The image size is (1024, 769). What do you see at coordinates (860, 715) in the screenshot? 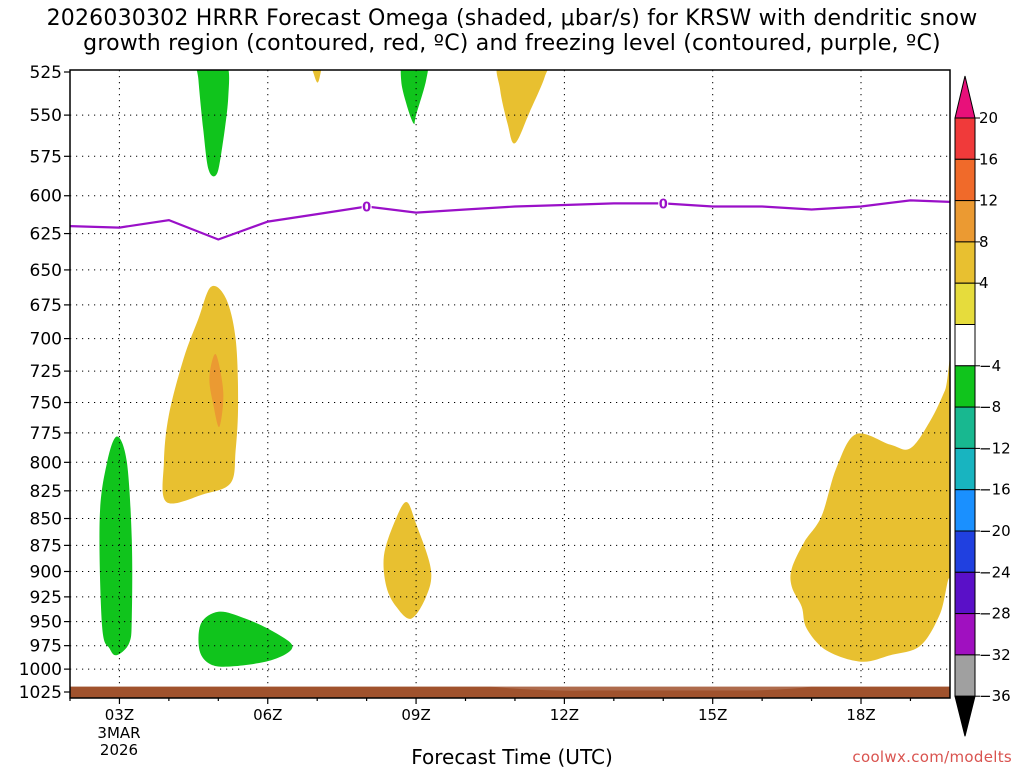
I see `xtick-label-18Z: 18Z` at bounding box center [860, 715].